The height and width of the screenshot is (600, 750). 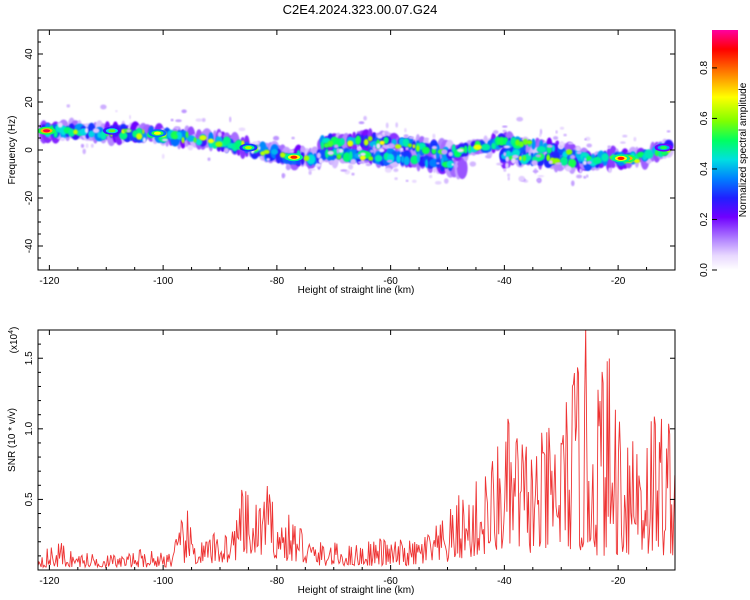 I want to click on x-tick-label: -60, so click(x=390, y=581).